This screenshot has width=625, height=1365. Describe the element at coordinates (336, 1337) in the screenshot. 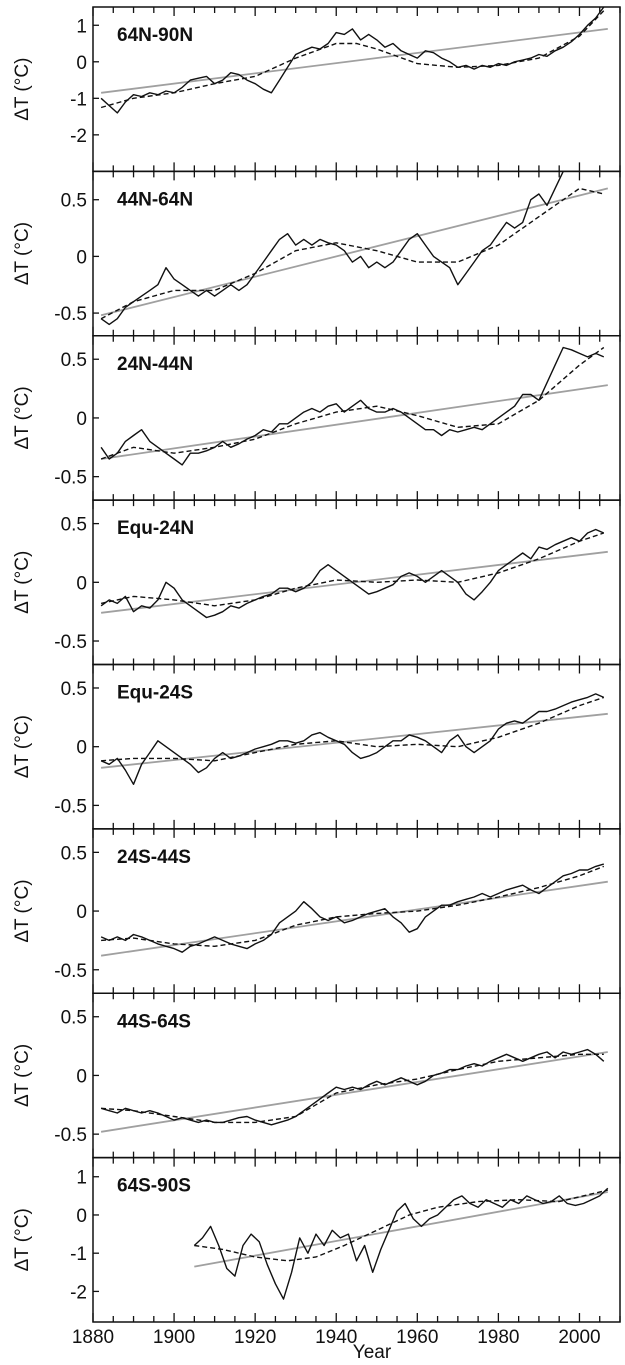

I see `x-tick-label: 1940` at that location.